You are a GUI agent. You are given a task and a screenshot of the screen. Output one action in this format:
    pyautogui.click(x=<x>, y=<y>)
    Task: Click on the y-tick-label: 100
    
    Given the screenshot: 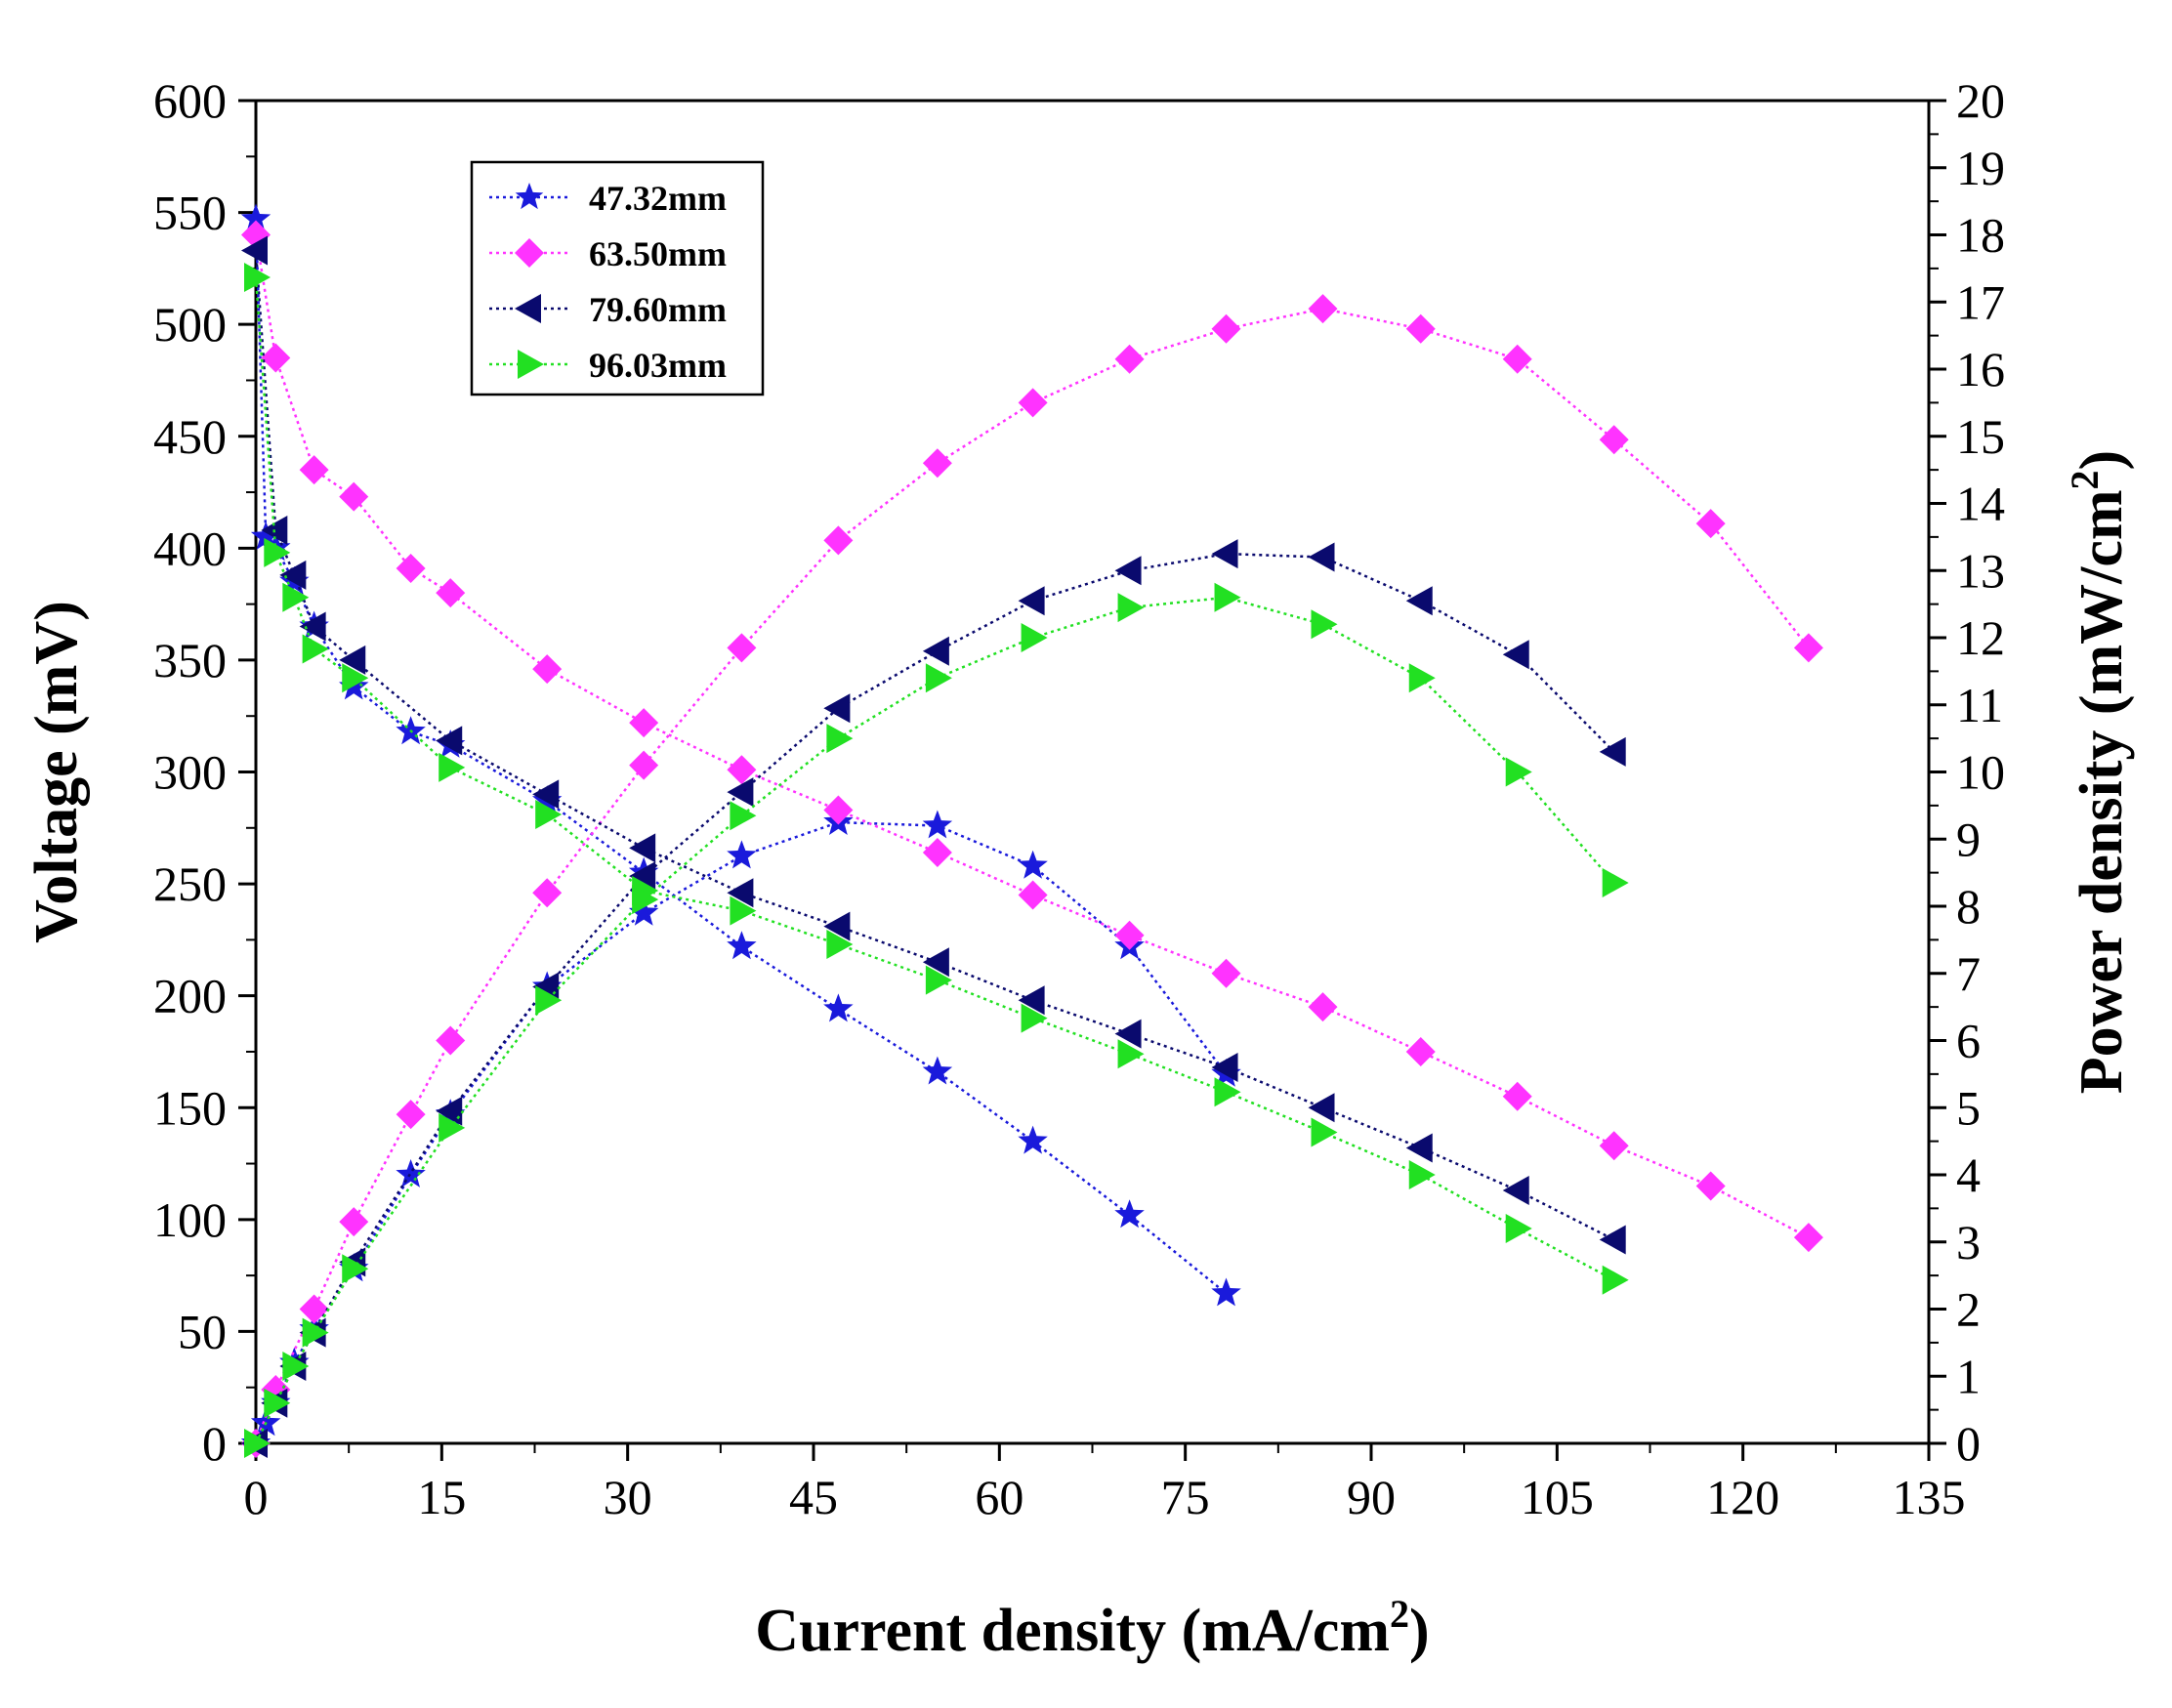 What is the action you would take?
    pyautogui.click(x=190, y=1220)
    